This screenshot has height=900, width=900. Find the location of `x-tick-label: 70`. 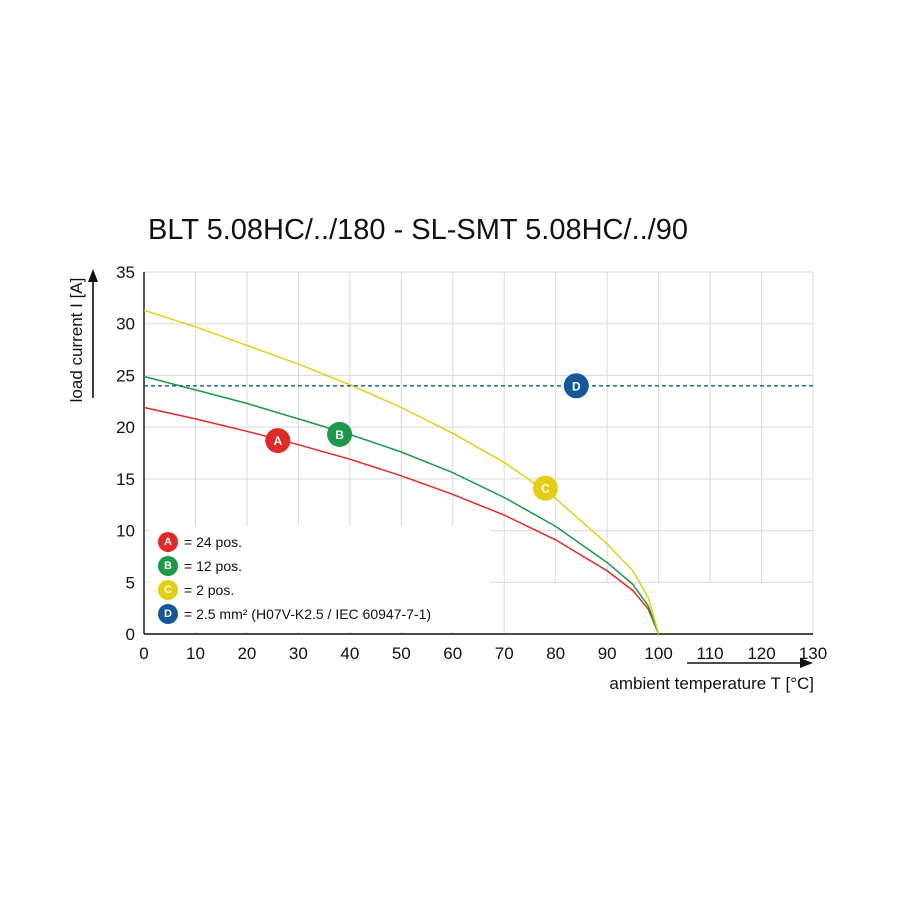

x-tick-label: 70 is located at coordinates (504, 653).